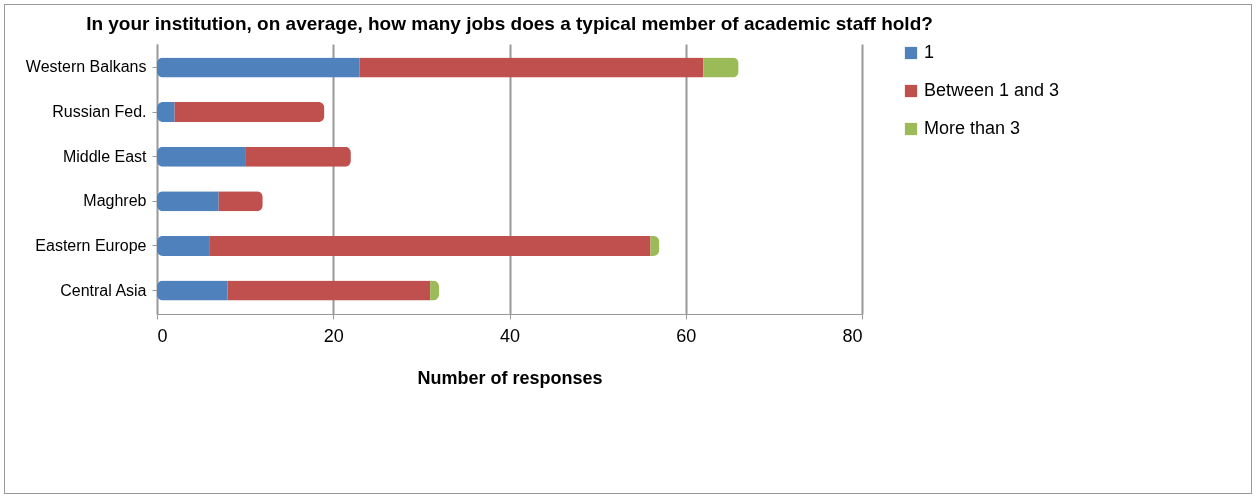 This screenshot has height=500, width=1258. What do you see at coordinates (333, 335) in the screenshot?
I see `x-tick-label: 20` at bounding box center [333, 335].